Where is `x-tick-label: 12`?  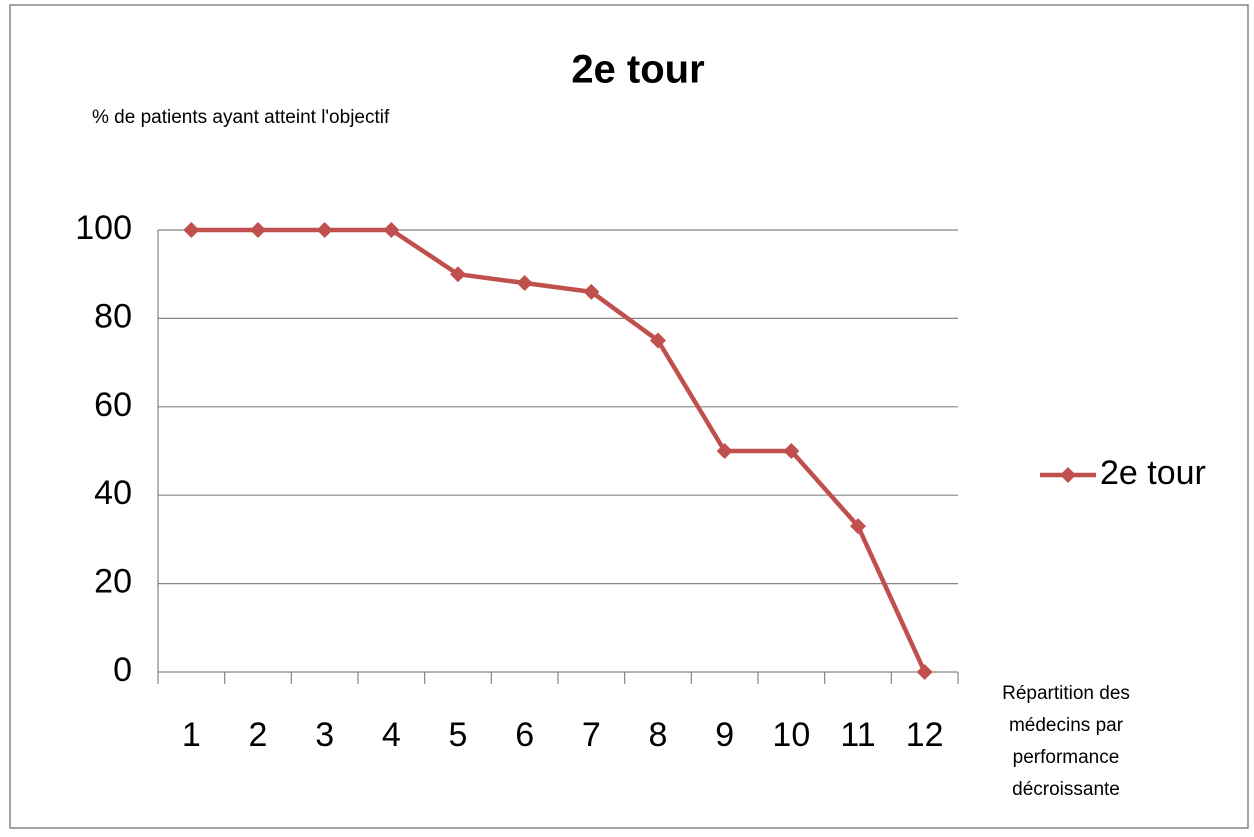
x-tick-label: 12 is located at coordinates (925, 735).